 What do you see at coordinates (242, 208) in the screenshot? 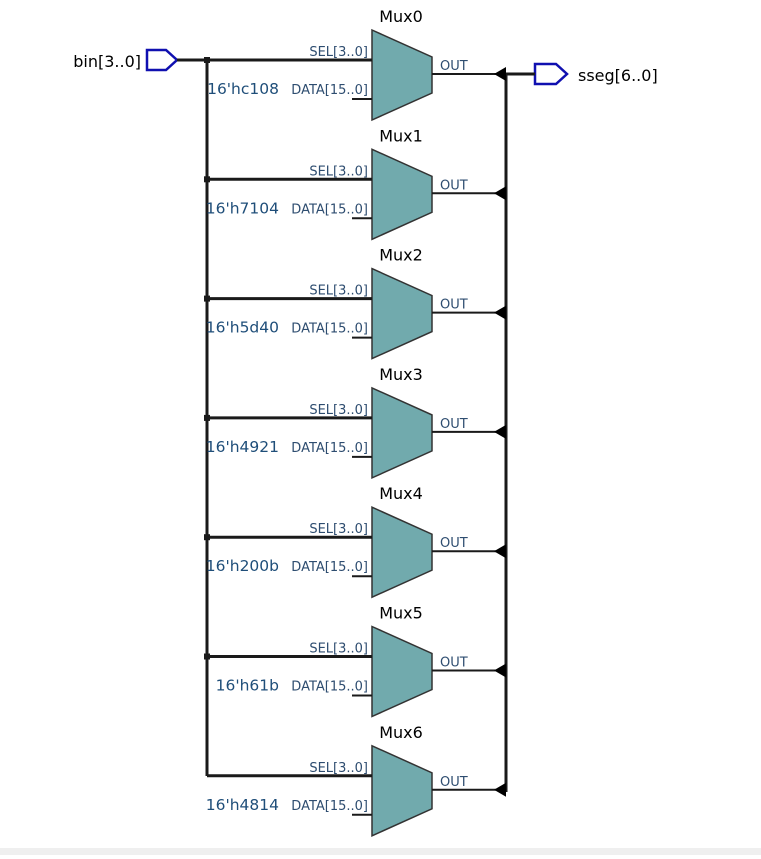
I see `data-constant: 16'h7104` at bounding box center [242, 208].